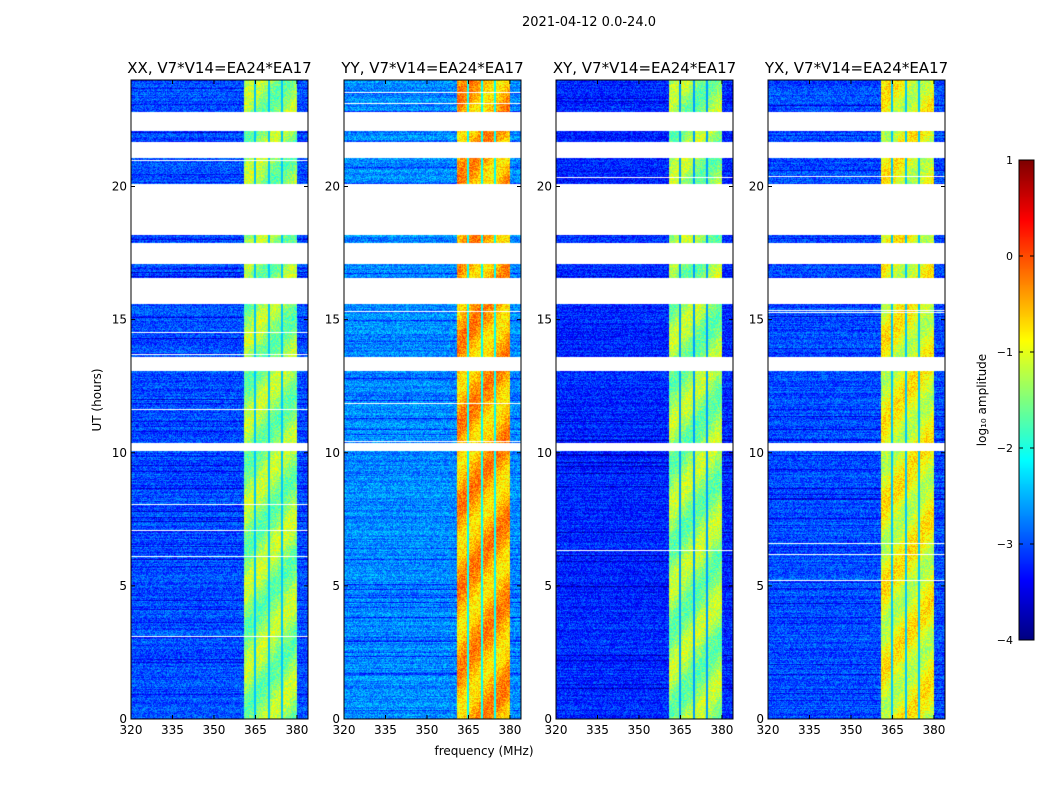 Image resolution: width=1050 pixels, height=800 pixels. What do you see at coordinates (483, 751) in the screenshot?
I see `x-axis-label: frequency (MHz)` at bounding box center [483, 751].